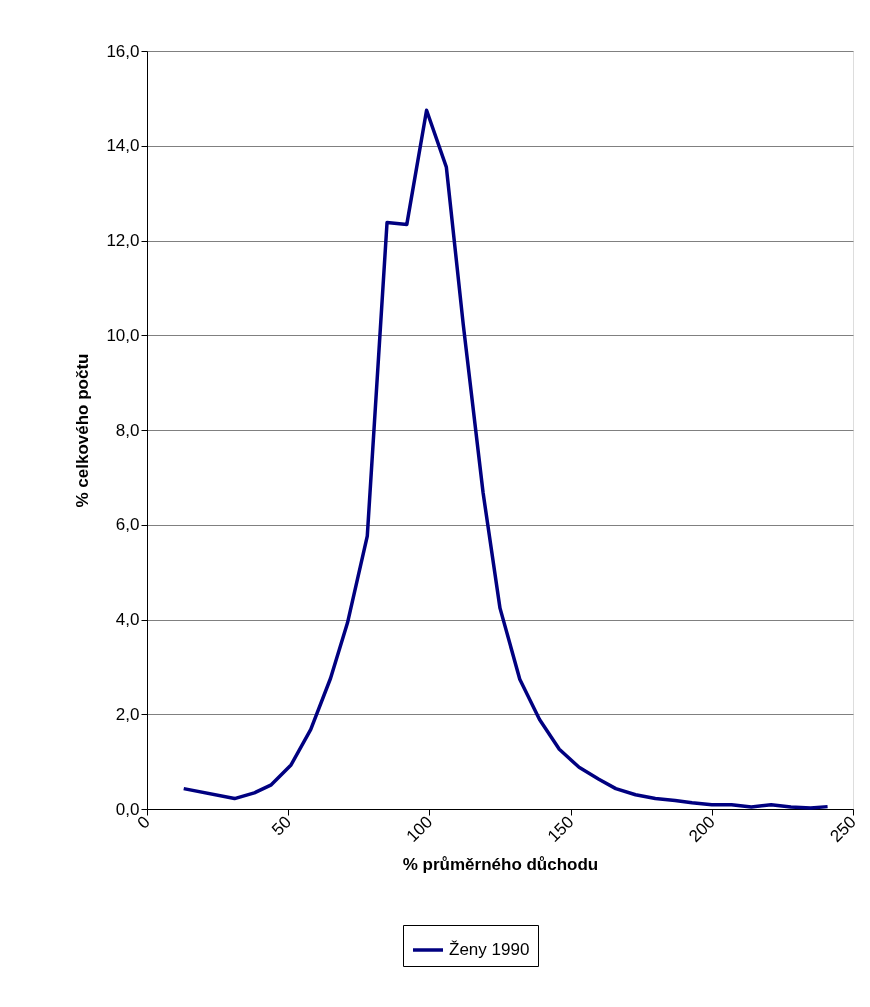  What do you see at coordinates (127, 714) in the screenshot?
I see `y-tick-label: 2,0` at bounding box center [127, 714].